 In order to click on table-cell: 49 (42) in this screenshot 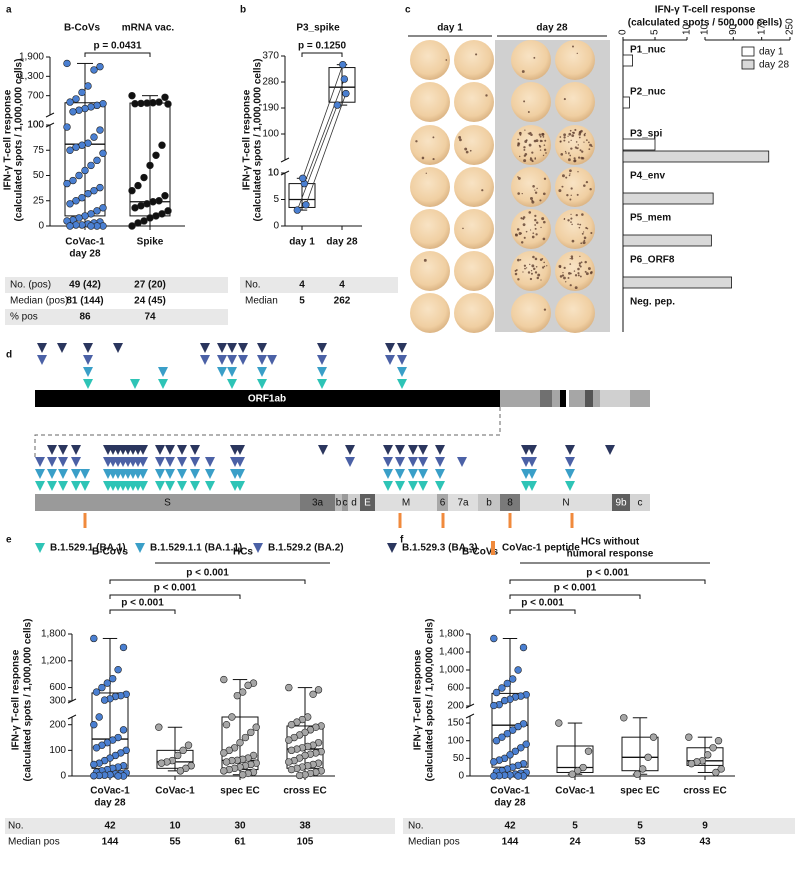, I will do `click(85, 285)`.